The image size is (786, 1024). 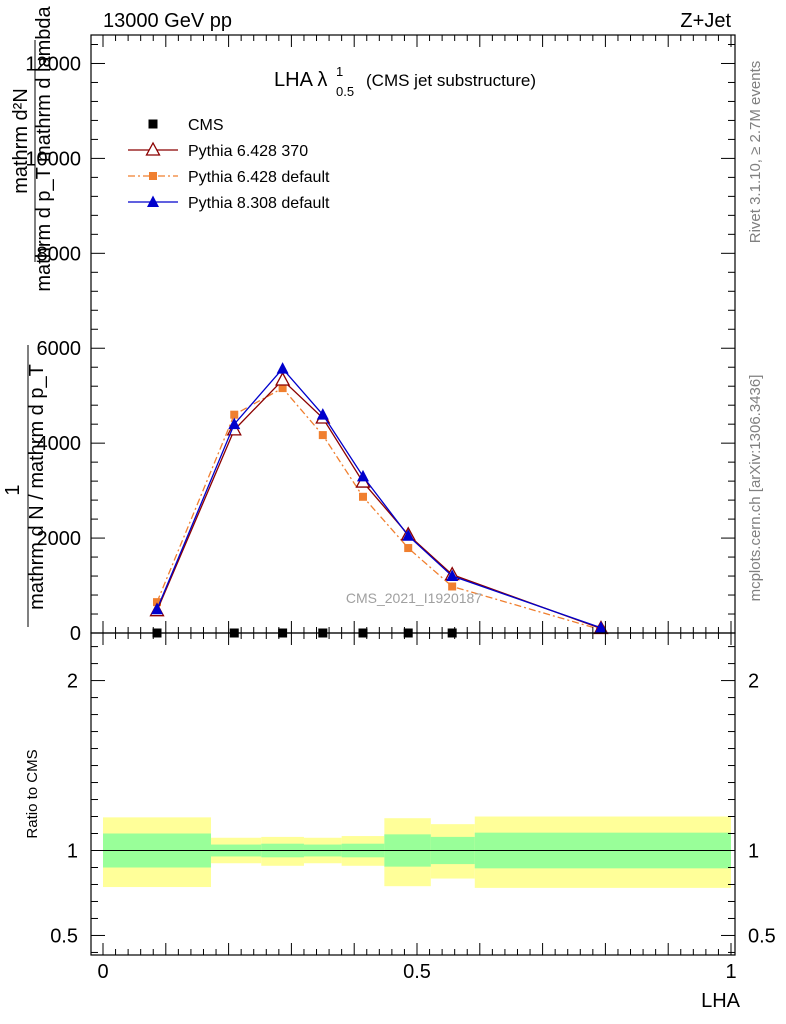 I want to click on y-tick-label: 12000, so click(x=53, y=64).